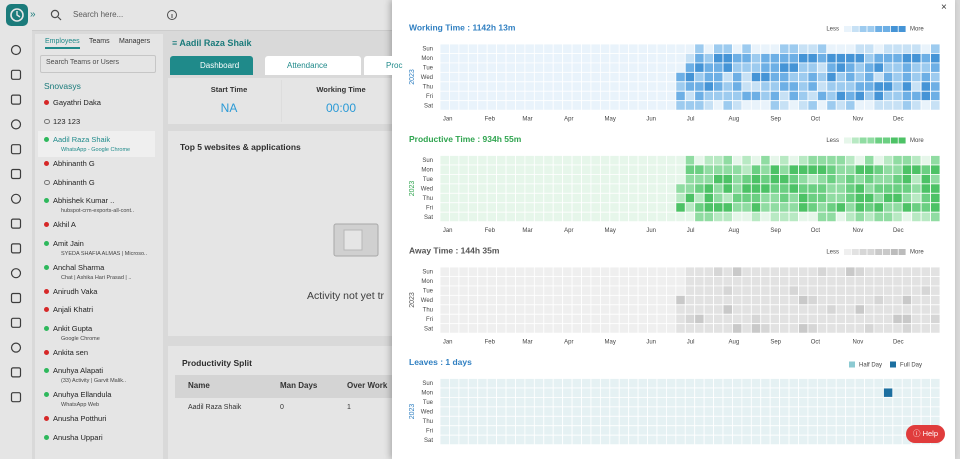 This screenshot has height=459, width=960. I want to click on panel-tab: Teams, so click(99, 41).